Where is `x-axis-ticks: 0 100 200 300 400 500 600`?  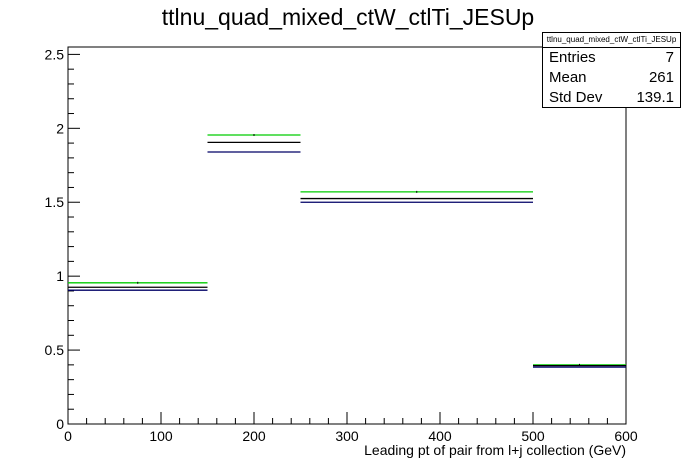
x-axis-ticks: 0 100 200 300 400 500 600 is located at coordinates (351, 428).